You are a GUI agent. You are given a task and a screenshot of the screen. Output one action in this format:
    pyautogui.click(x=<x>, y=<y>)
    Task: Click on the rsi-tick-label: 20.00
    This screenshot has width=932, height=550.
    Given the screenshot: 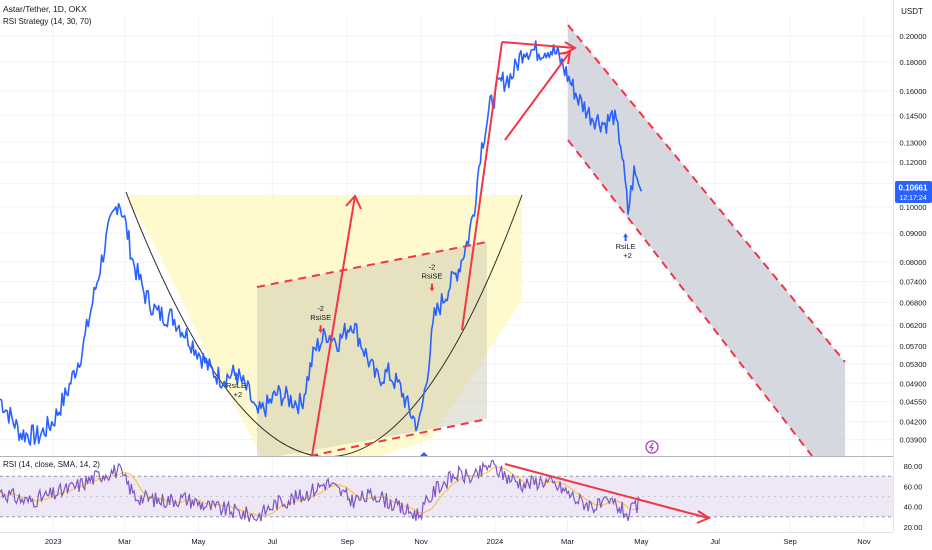 What is the action you would take?
    pyautogui.click(x=913, y=527)
    